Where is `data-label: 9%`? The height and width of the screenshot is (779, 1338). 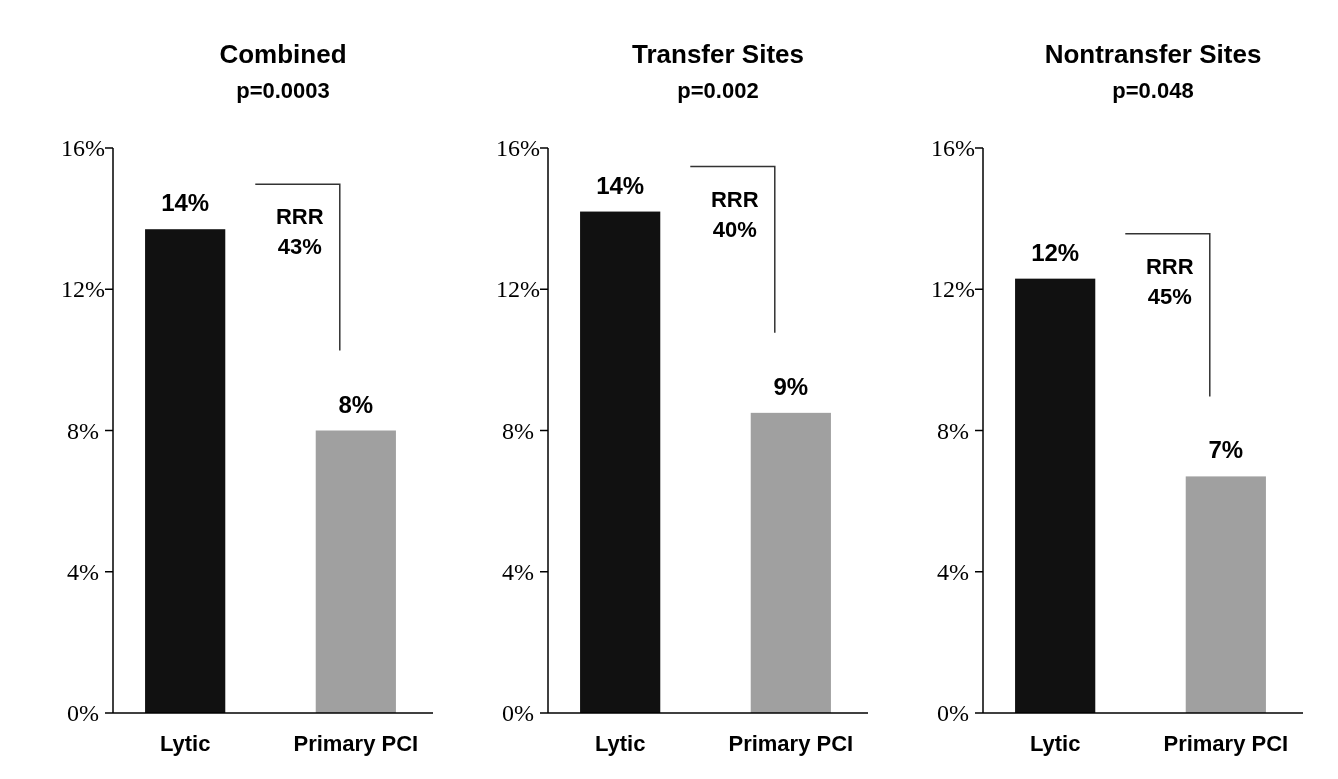
data-label: 9% is located at coordinates (791, 386).